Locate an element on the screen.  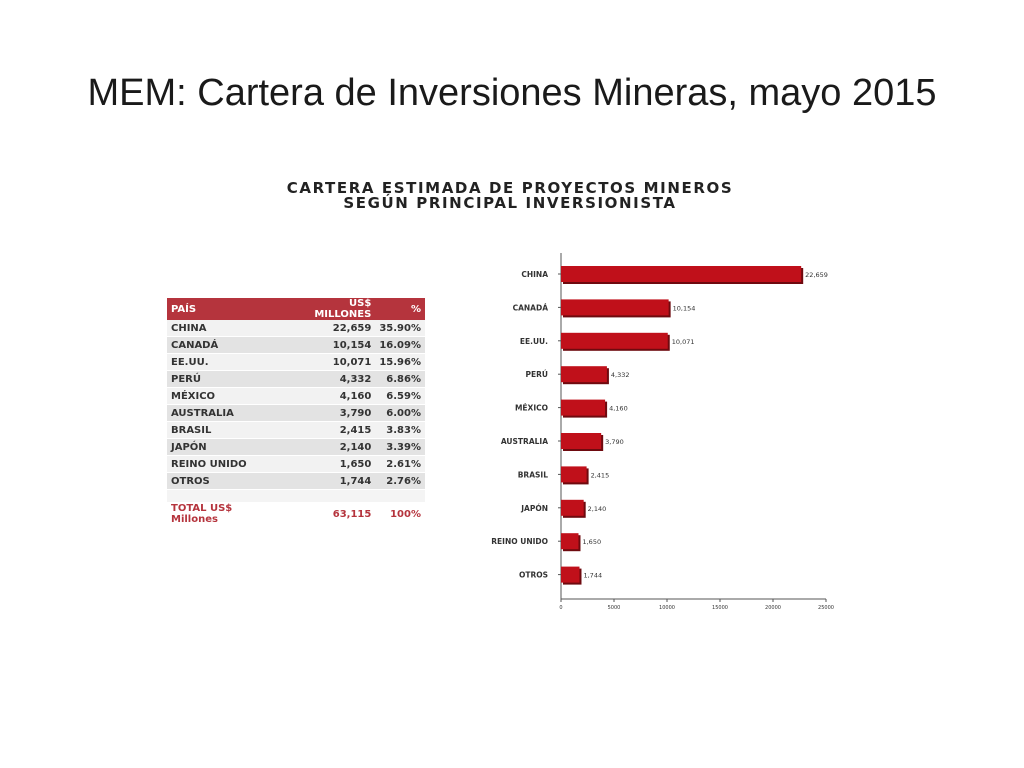
value-label: 3,790 is located at coordinates (614, 442).